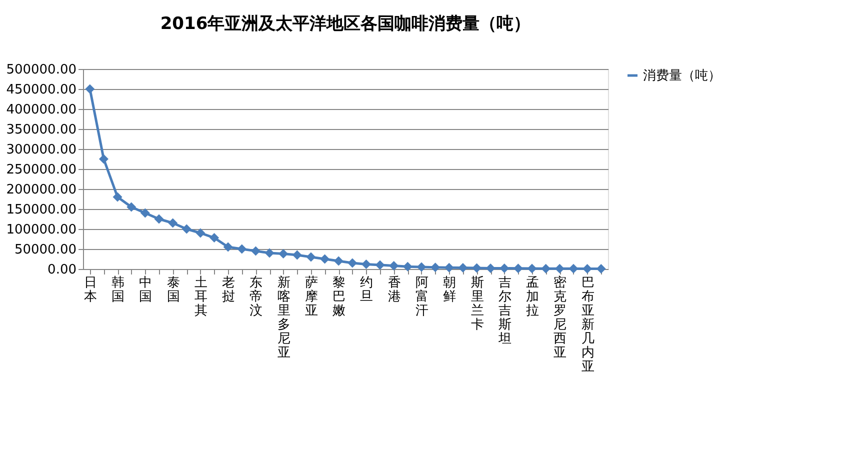 Image resolution: width=867 pixels, height=449 pixels. What do you see at coordinates (311, 297) in the screenshot?
I see `x-tick-label: 萨摩亚` at bounding box center [311, 297].